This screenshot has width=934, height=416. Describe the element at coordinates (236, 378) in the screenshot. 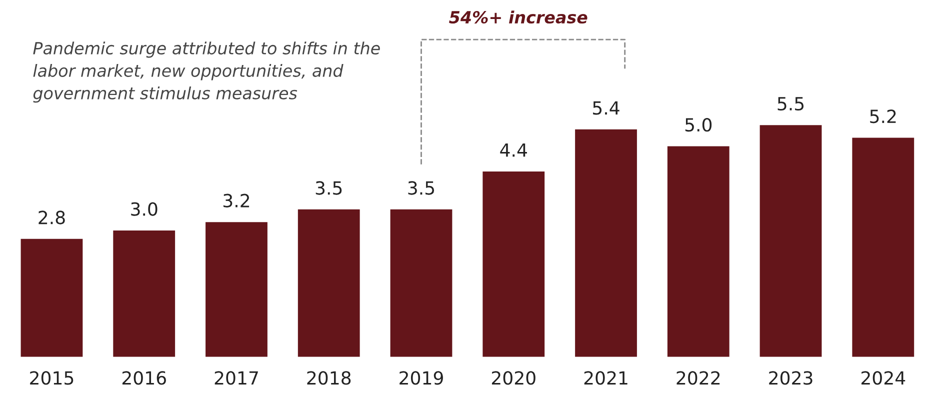

I see `x-tick-label: 2017` at that location.